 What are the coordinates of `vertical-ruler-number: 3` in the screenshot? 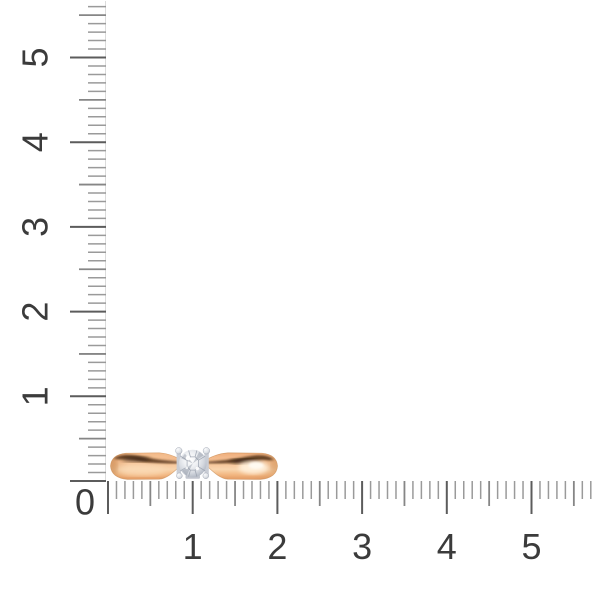 It's located at (35, 227).